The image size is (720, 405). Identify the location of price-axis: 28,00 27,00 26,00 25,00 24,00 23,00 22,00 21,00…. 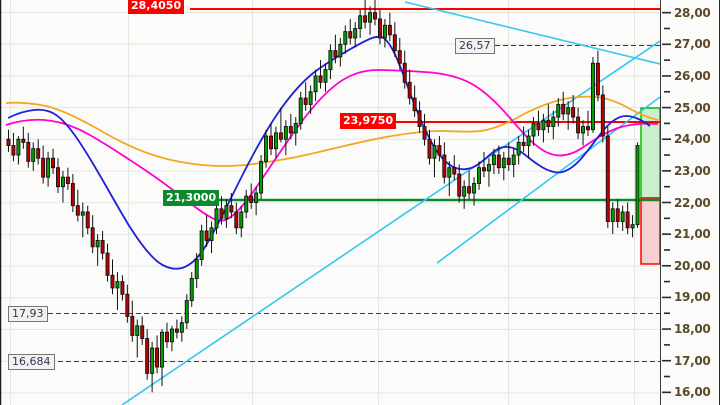
(690, 202).